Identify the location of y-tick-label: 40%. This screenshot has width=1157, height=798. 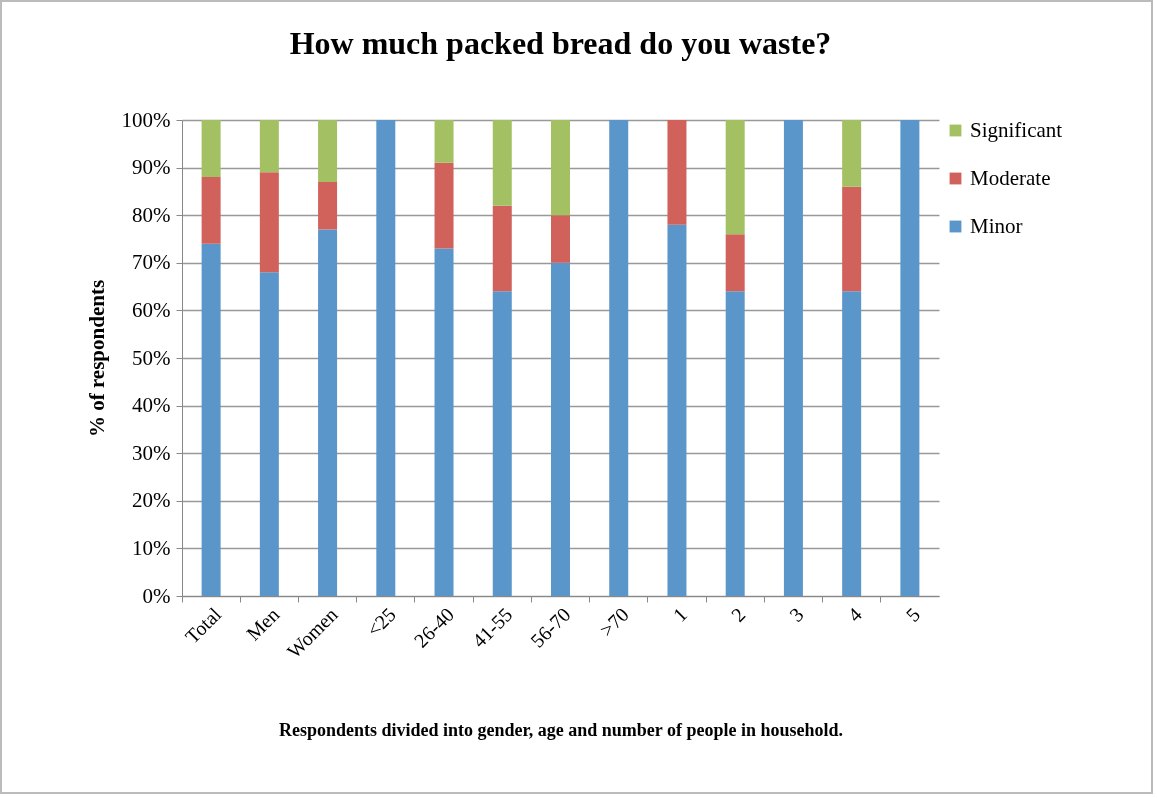
(151, 405).